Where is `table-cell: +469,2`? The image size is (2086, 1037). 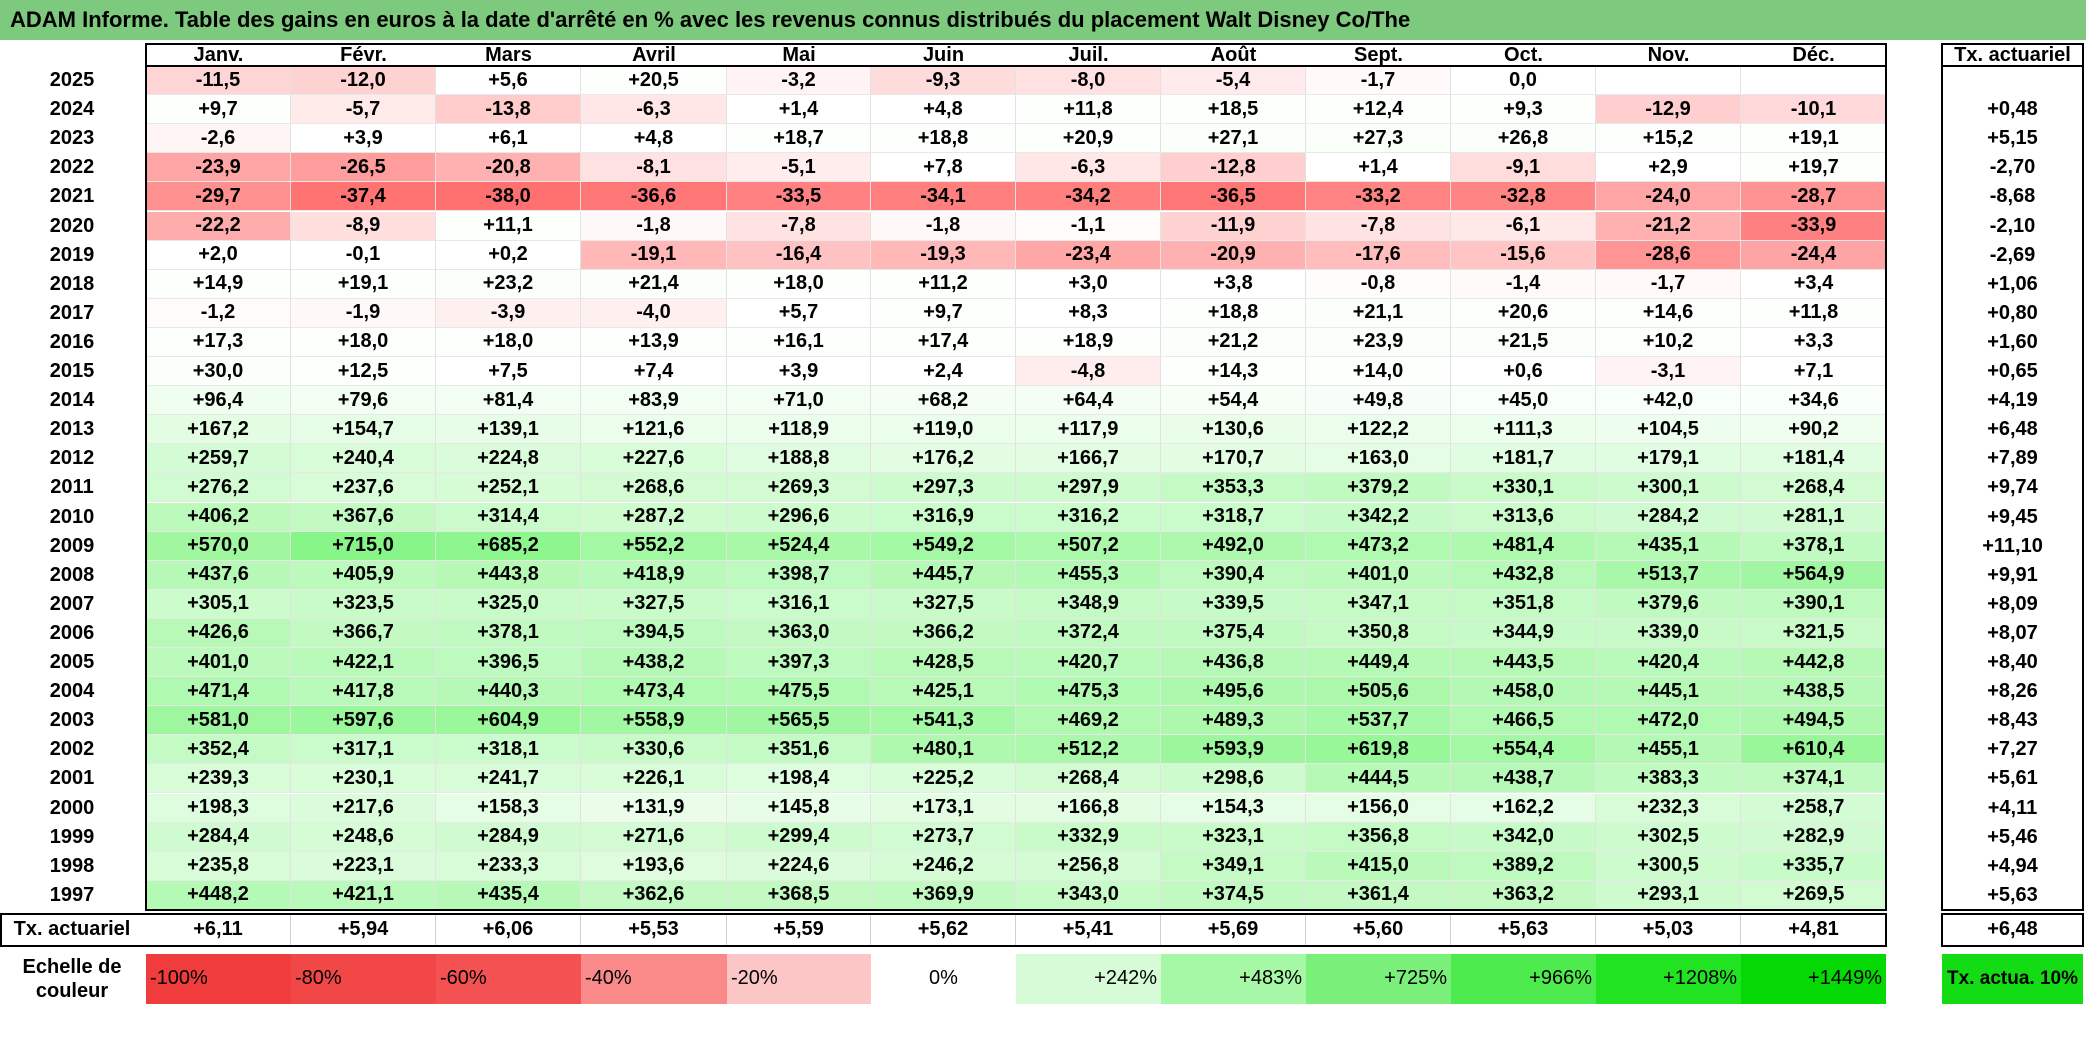 table-cell: +469,2 is located at coordinates (1088, 721).